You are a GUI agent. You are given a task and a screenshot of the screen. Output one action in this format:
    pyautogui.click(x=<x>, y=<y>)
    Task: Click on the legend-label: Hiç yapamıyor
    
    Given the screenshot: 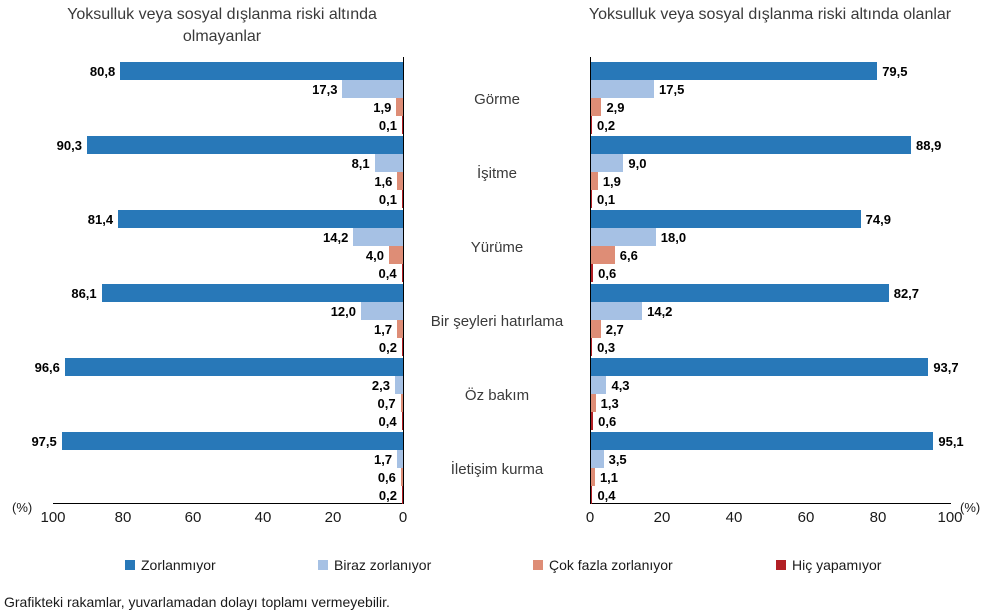 What is the action you would take?
    pyautogui.click(x=837, y=565)
    